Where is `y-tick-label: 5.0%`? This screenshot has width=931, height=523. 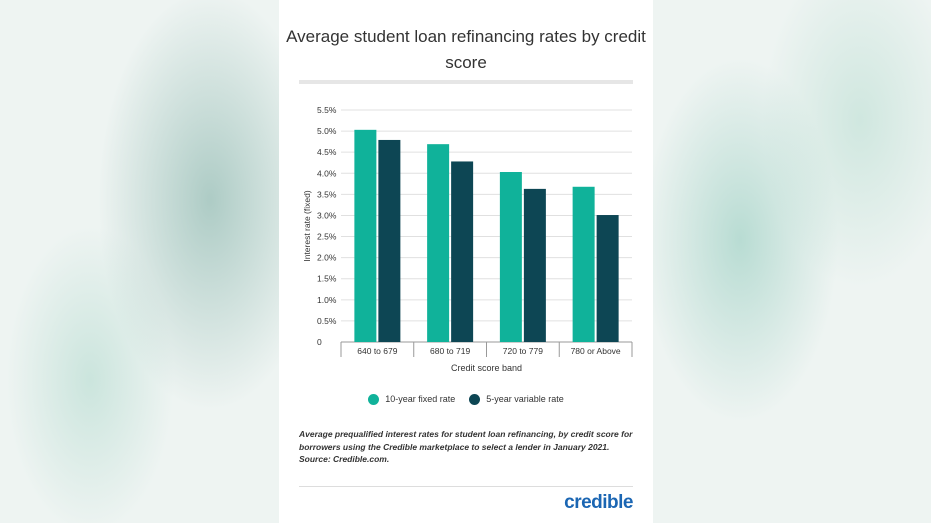
y-tick-label: 5.0% is located at coordinates (327, 131).